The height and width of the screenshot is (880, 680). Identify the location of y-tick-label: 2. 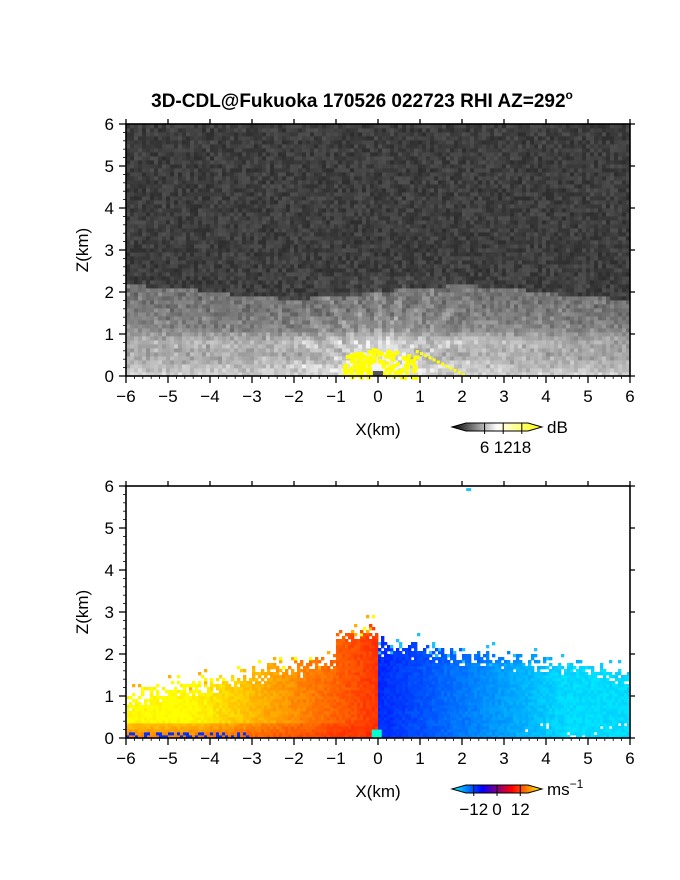
(109, 292).